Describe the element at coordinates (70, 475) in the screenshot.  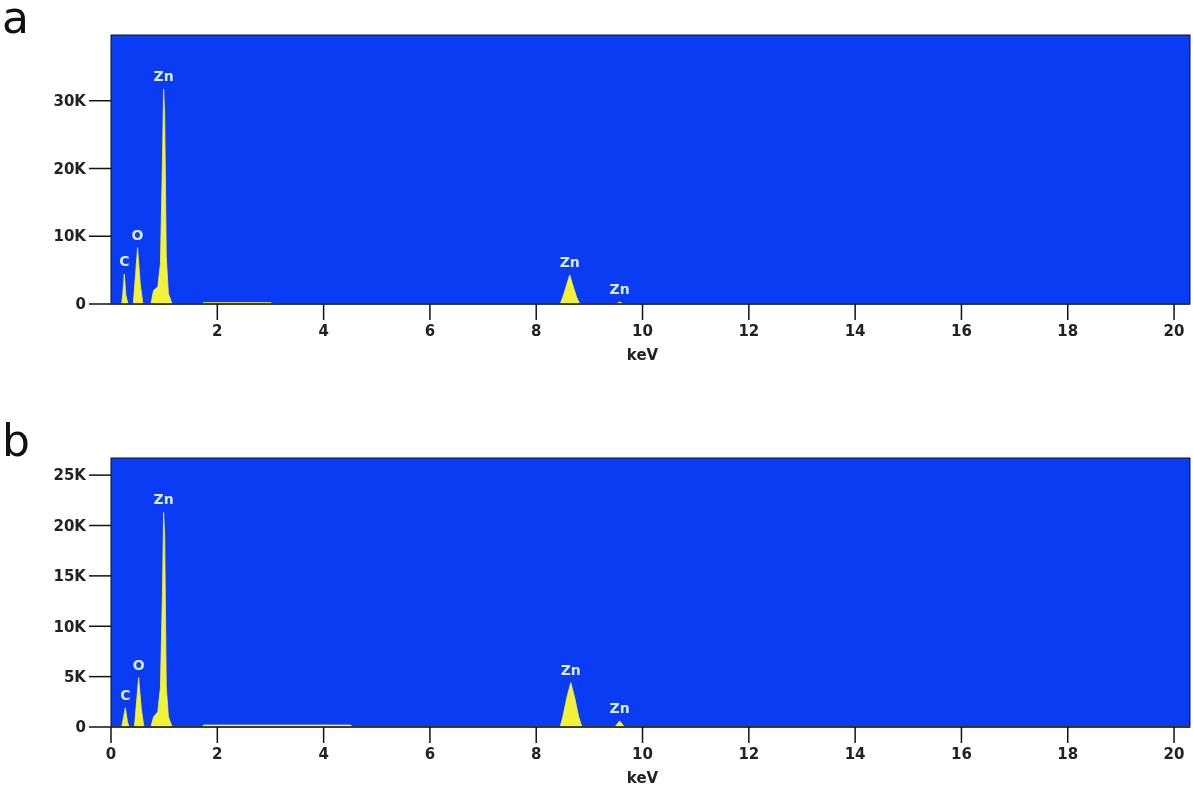
I see `y-tick-label: 25K` at that location.